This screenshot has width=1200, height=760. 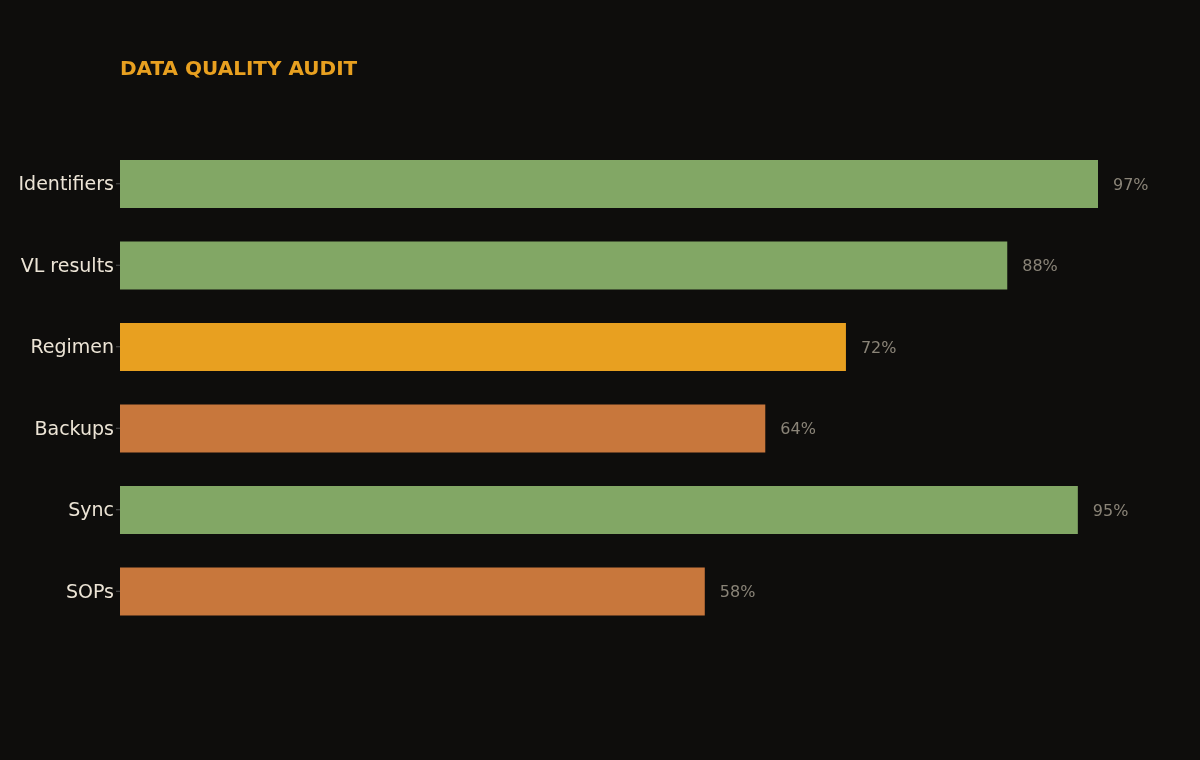 I want to click on y-tick-label: SOPs, so click(x=89, y=590).